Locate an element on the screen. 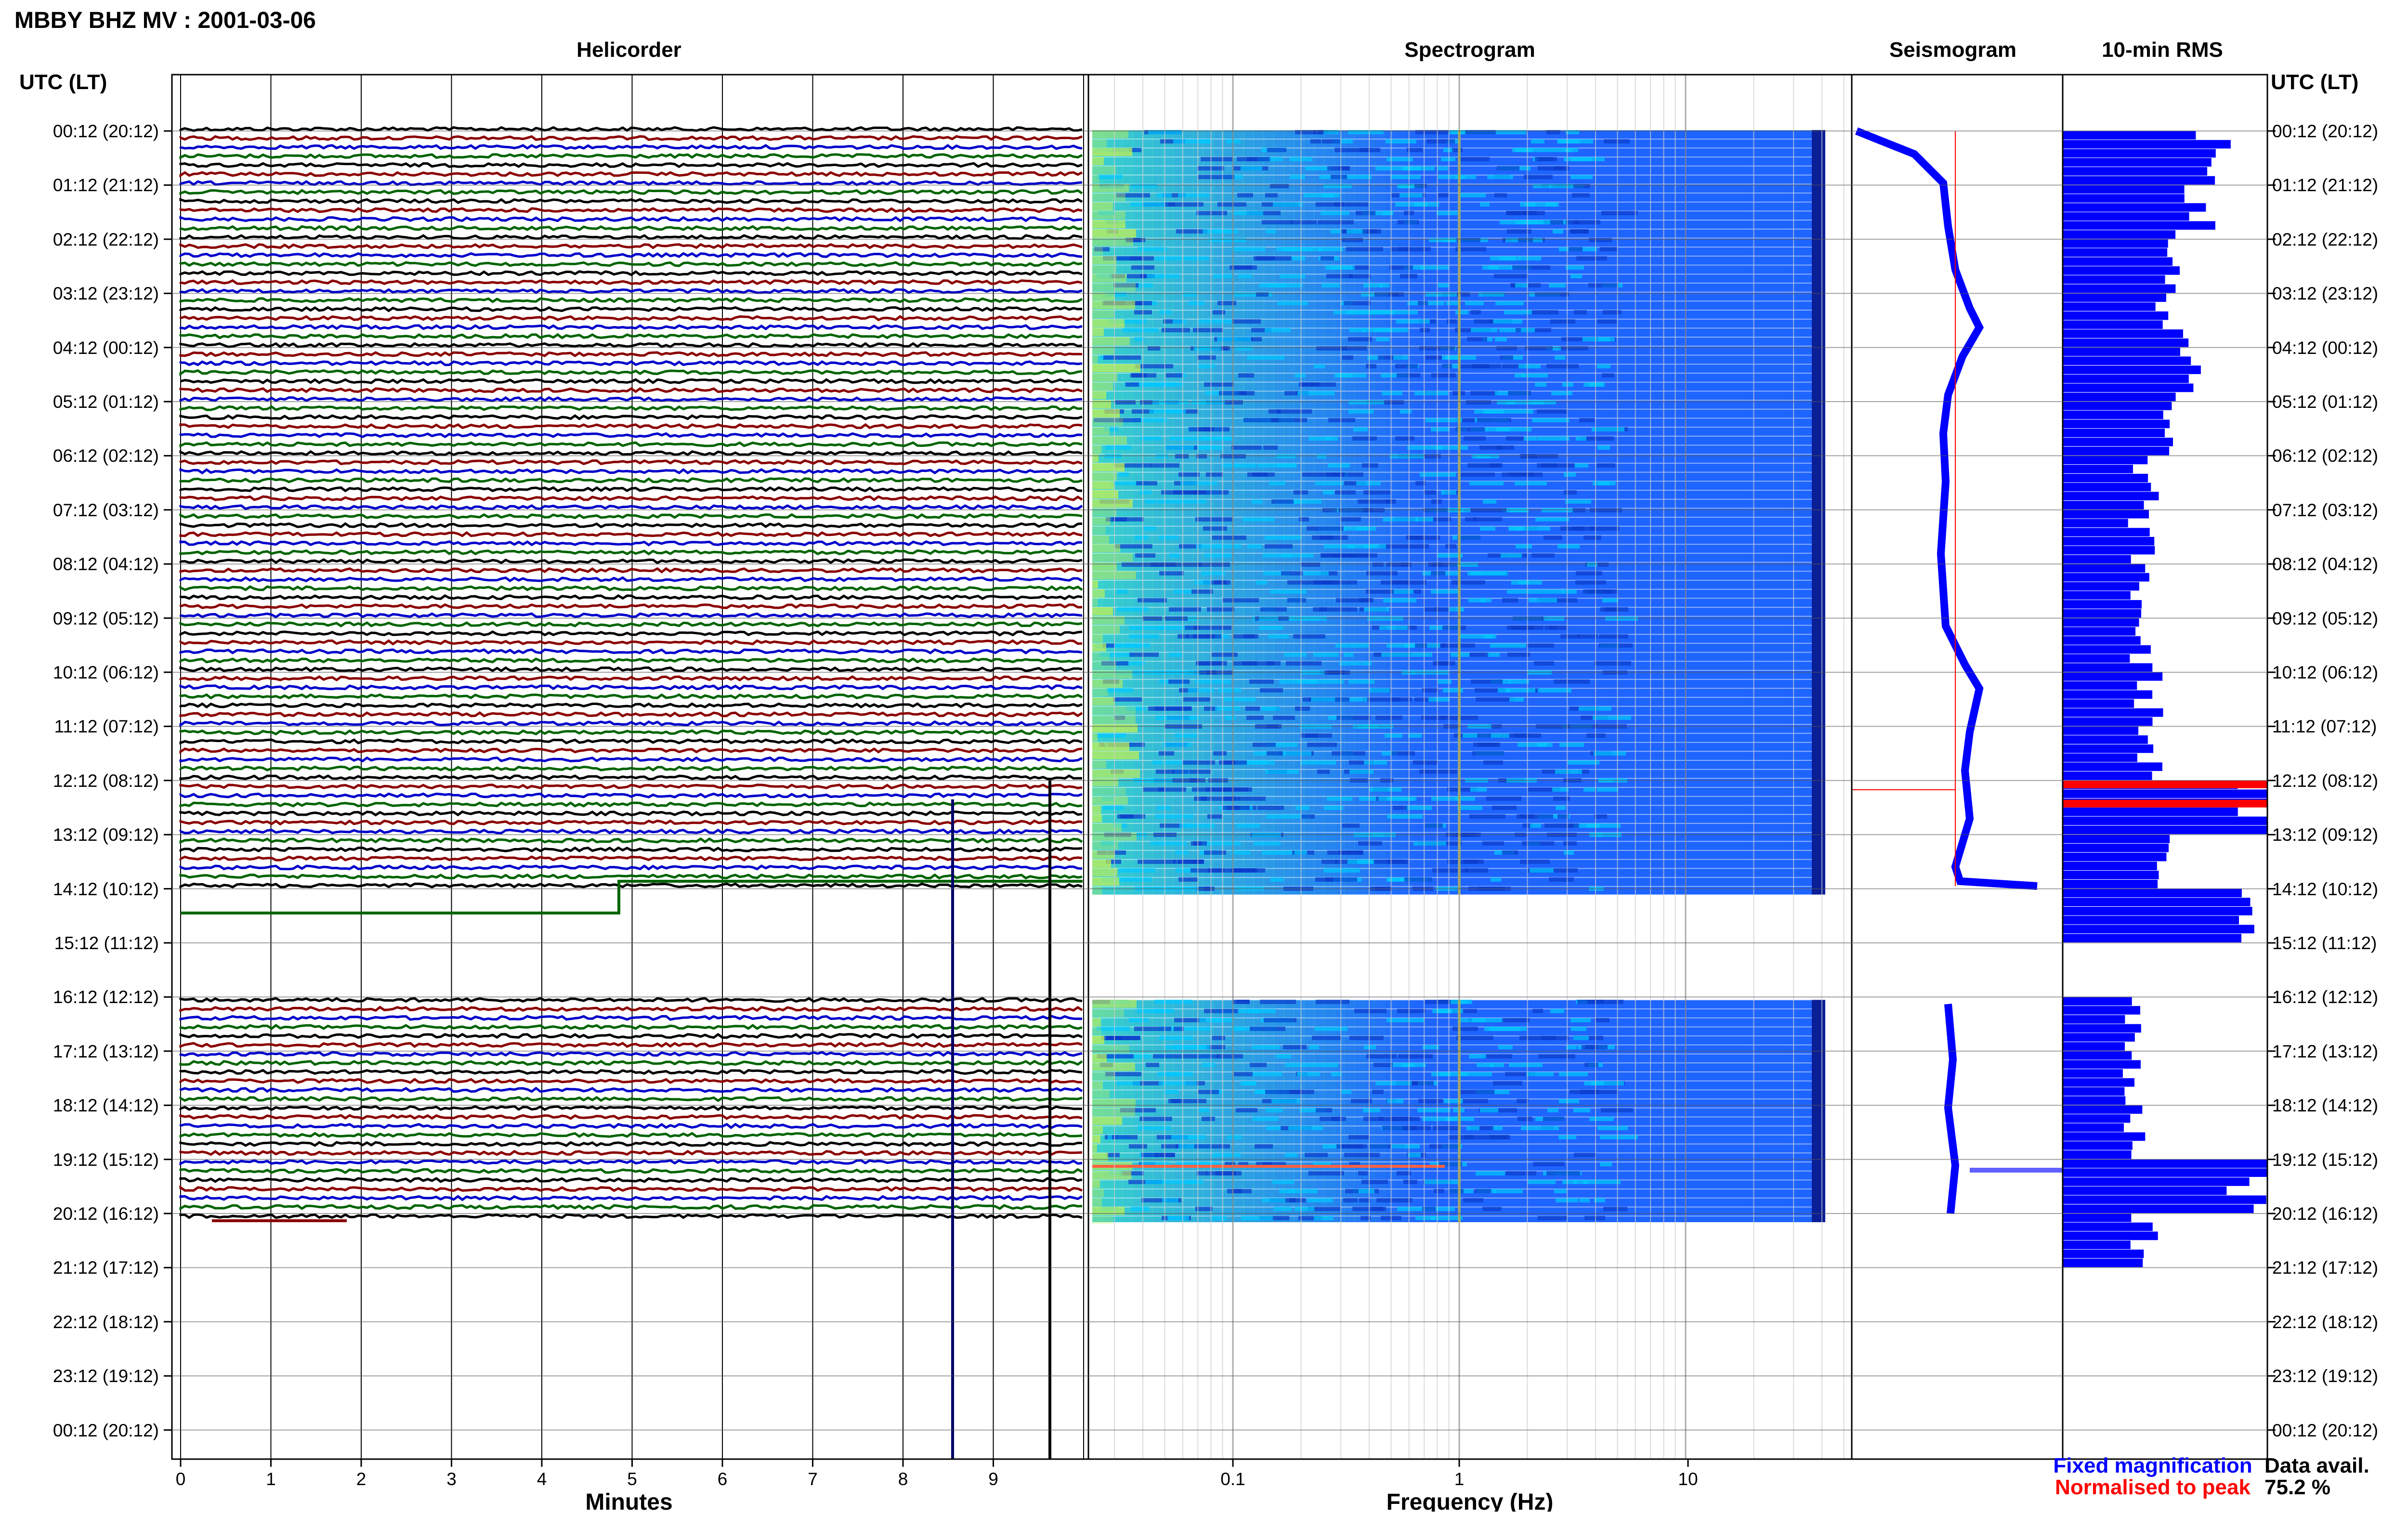 The image size is (2408, 1514). time-label-right: 09:12 (05:12) is located at coordinates (2325, 618).